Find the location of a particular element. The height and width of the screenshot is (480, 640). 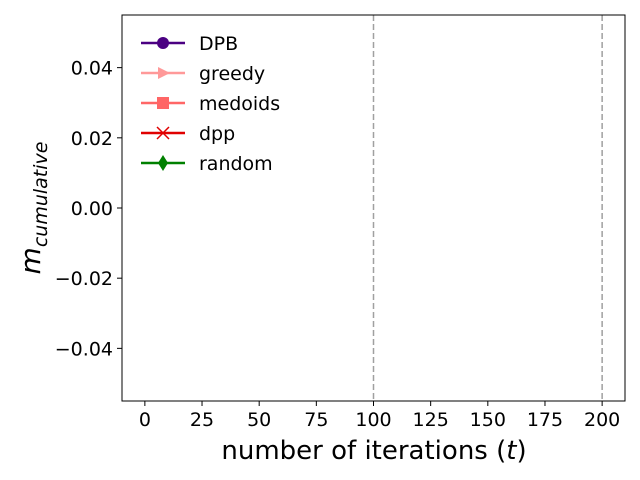

x-axis-label: number of iterations (t) is located at coordinates (373, 451).